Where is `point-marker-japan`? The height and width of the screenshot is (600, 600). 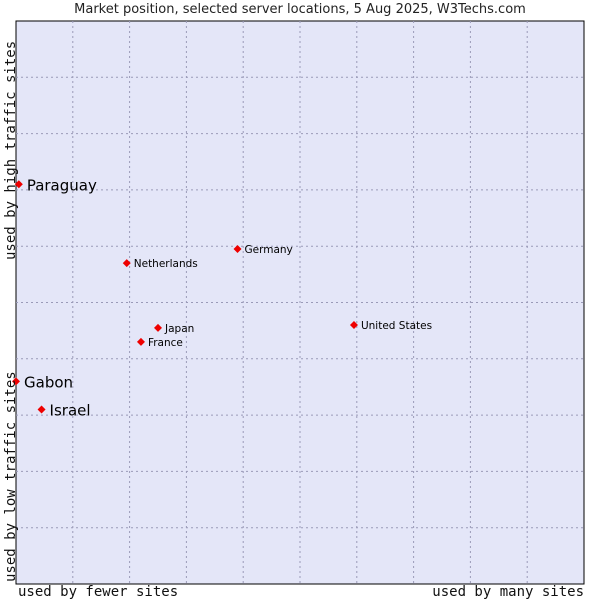 point-marker-japan is located at coordinates (158, 327).